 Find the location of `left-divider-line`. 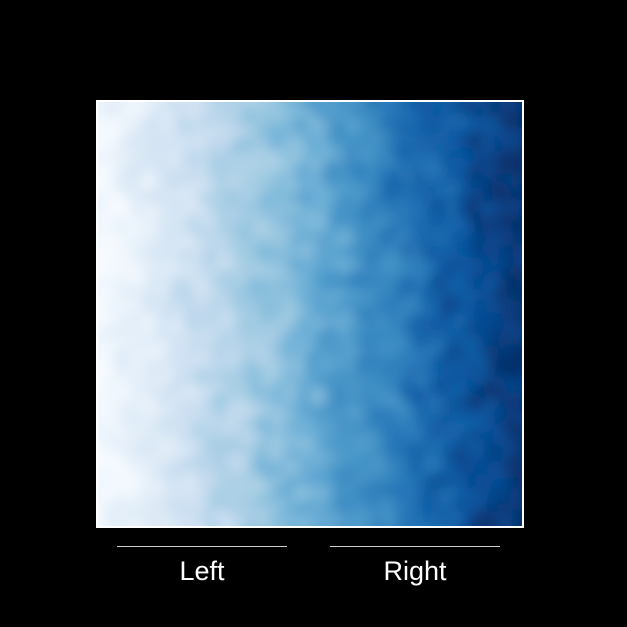

left-divider-line is located at coordinates (202, 546).